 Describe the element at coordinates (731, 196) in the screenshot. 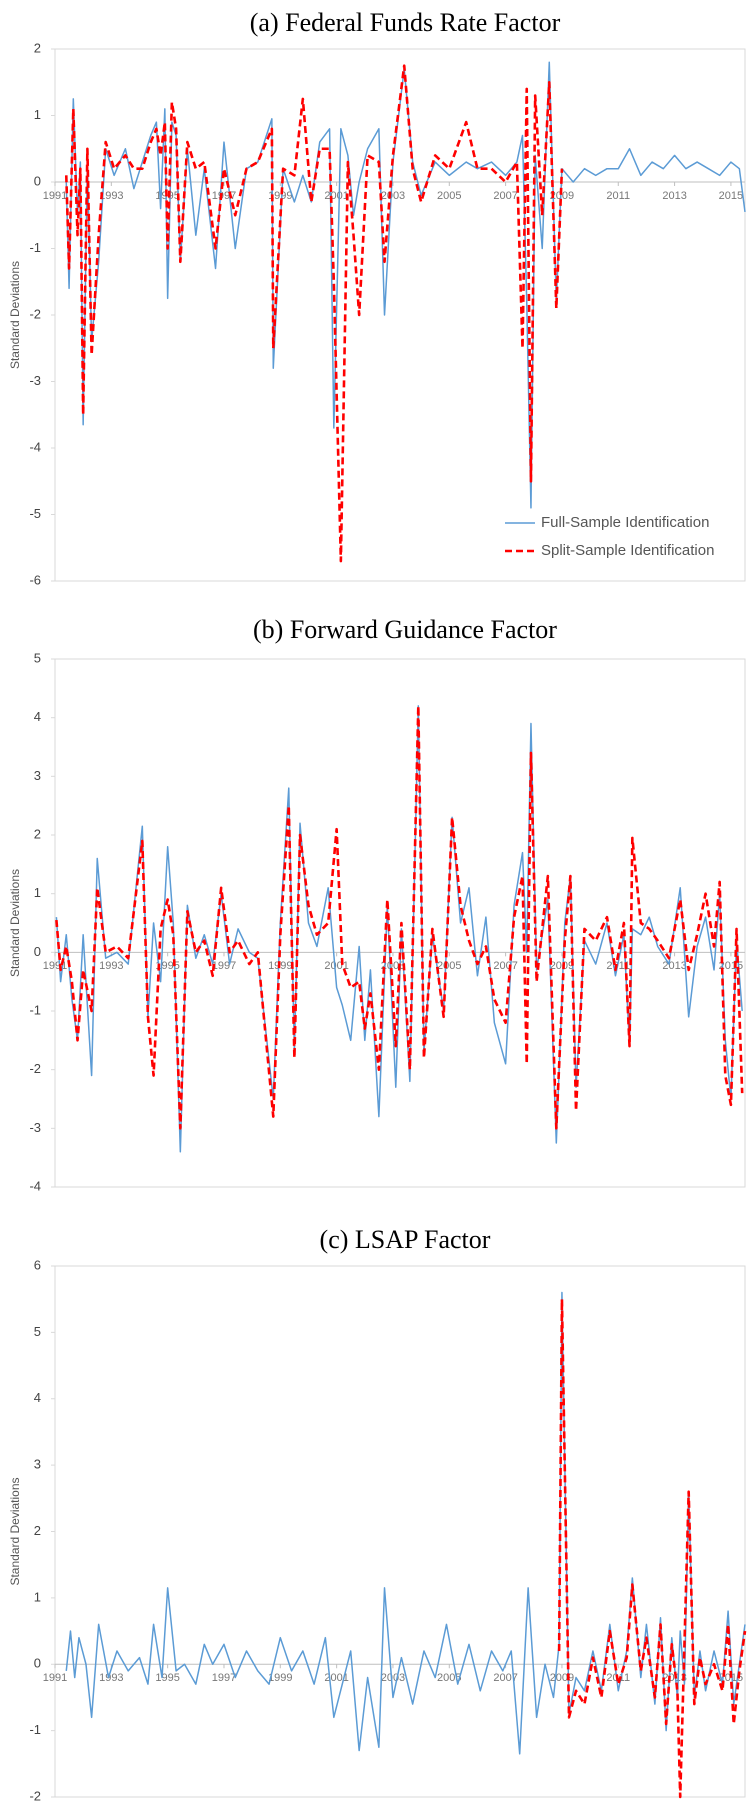

I see `x-tick-label: 2015` at that location.